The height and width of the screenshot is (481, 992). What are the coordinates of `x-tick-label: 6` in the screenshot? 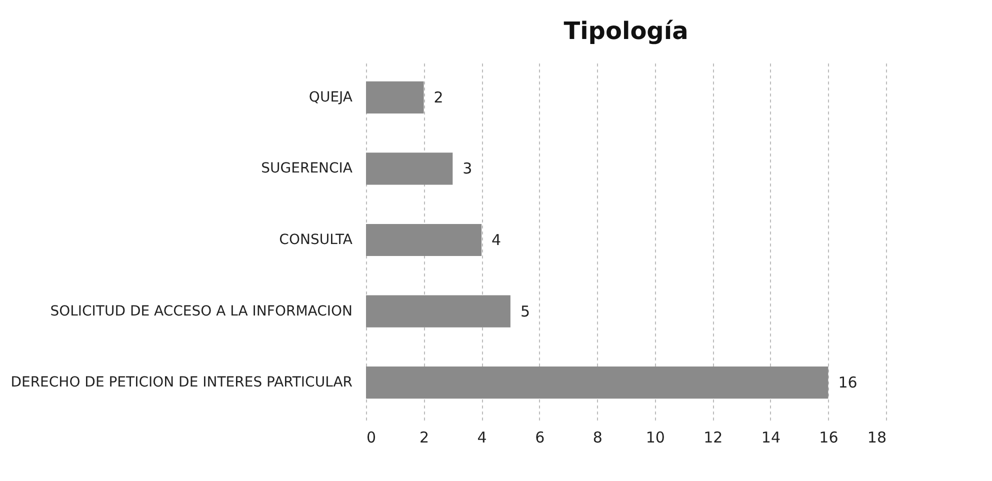 It's located at (540, 437).